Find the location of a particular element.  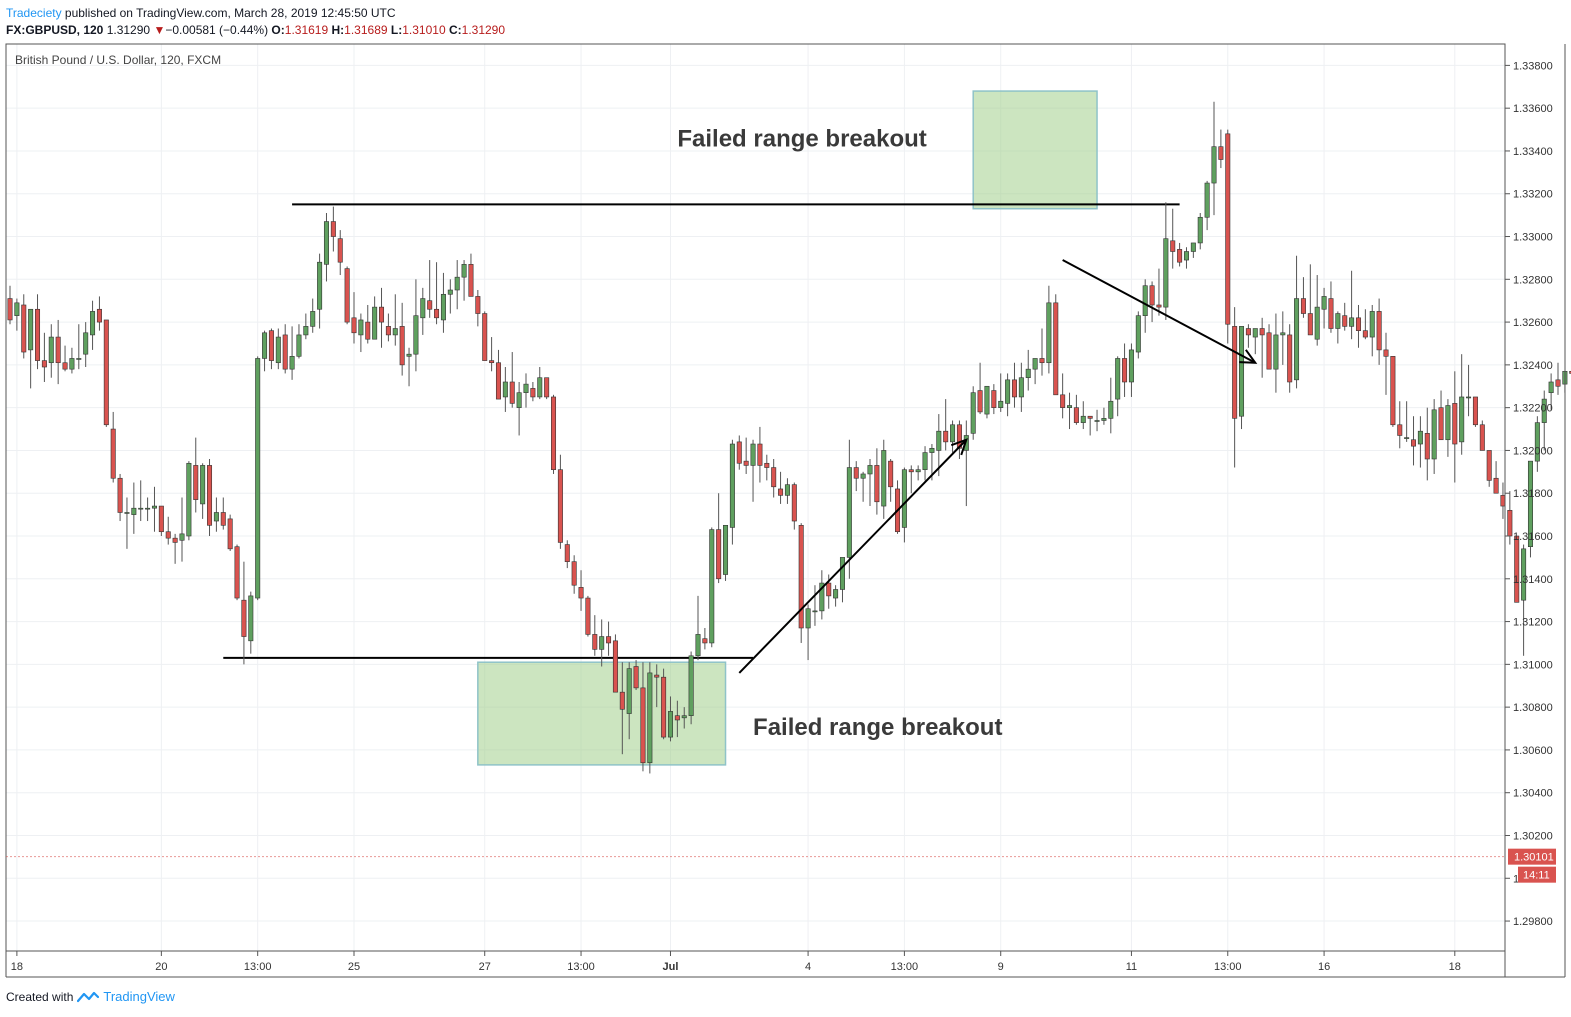

tradingview-brand-link: TradingView is located at coordinates (139, 996).